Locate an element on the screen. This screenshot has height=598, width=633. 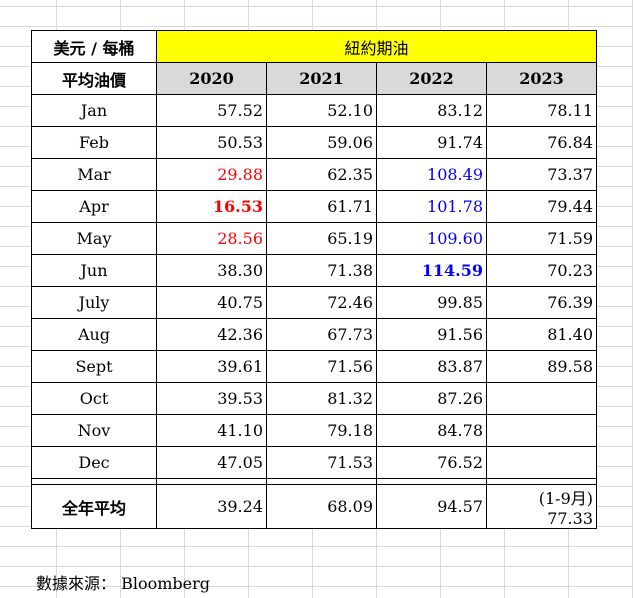
month-label: Apr is located at coordinates (94, 206).